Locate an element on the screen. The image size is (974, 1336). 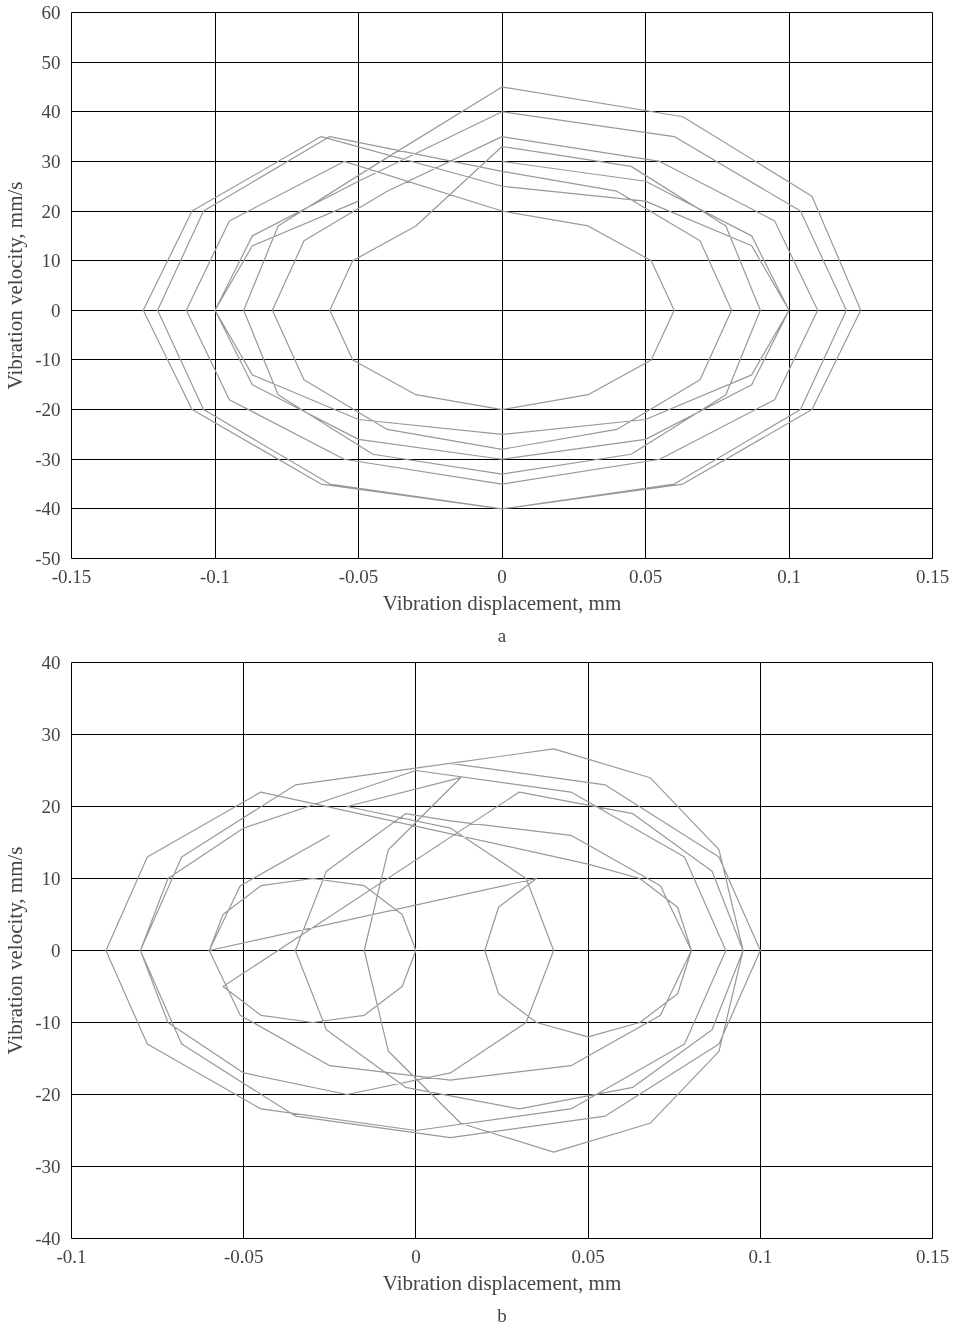
x-tick-label: -0.1 is located at coordinates (215, 576).